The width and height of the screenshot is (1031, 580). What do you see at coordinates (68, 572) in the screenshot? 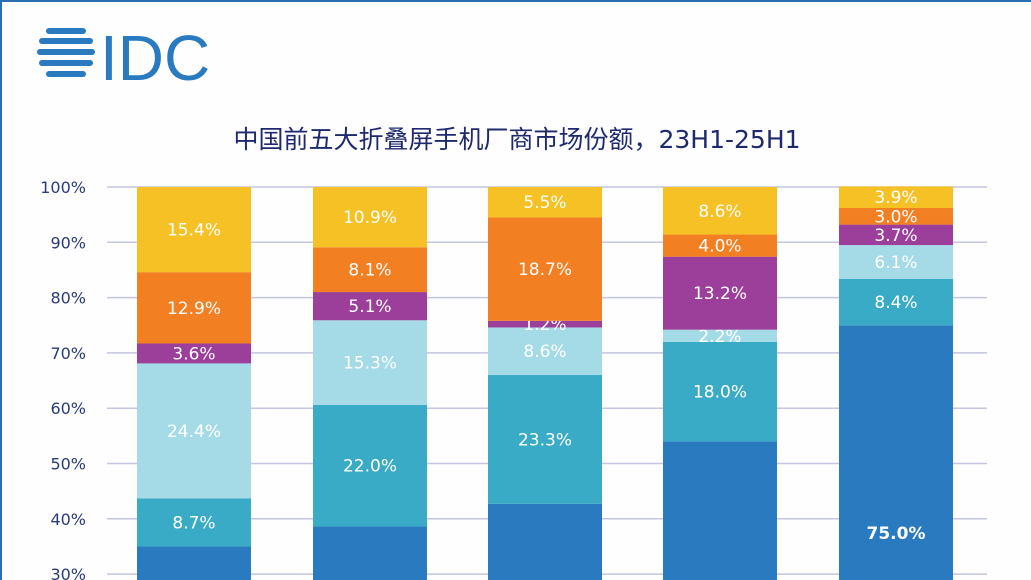
I see `y-tick-label: 30%` at bounding box center [68, 572].